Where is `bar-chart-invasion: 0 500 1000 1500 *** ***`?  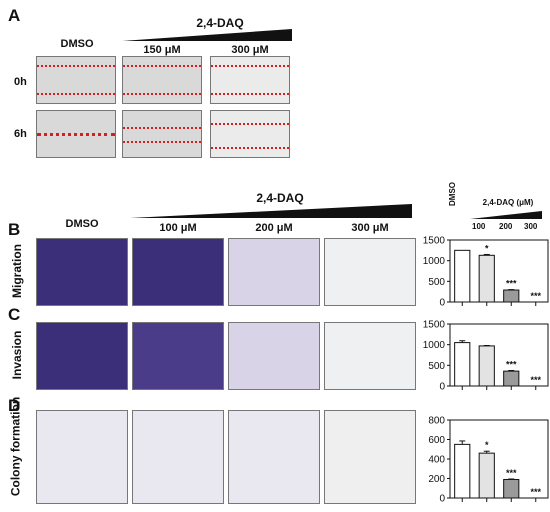 bar-chart-invasion: 0 500 1000 1500 *** *** is located at coordinates (486, 356).